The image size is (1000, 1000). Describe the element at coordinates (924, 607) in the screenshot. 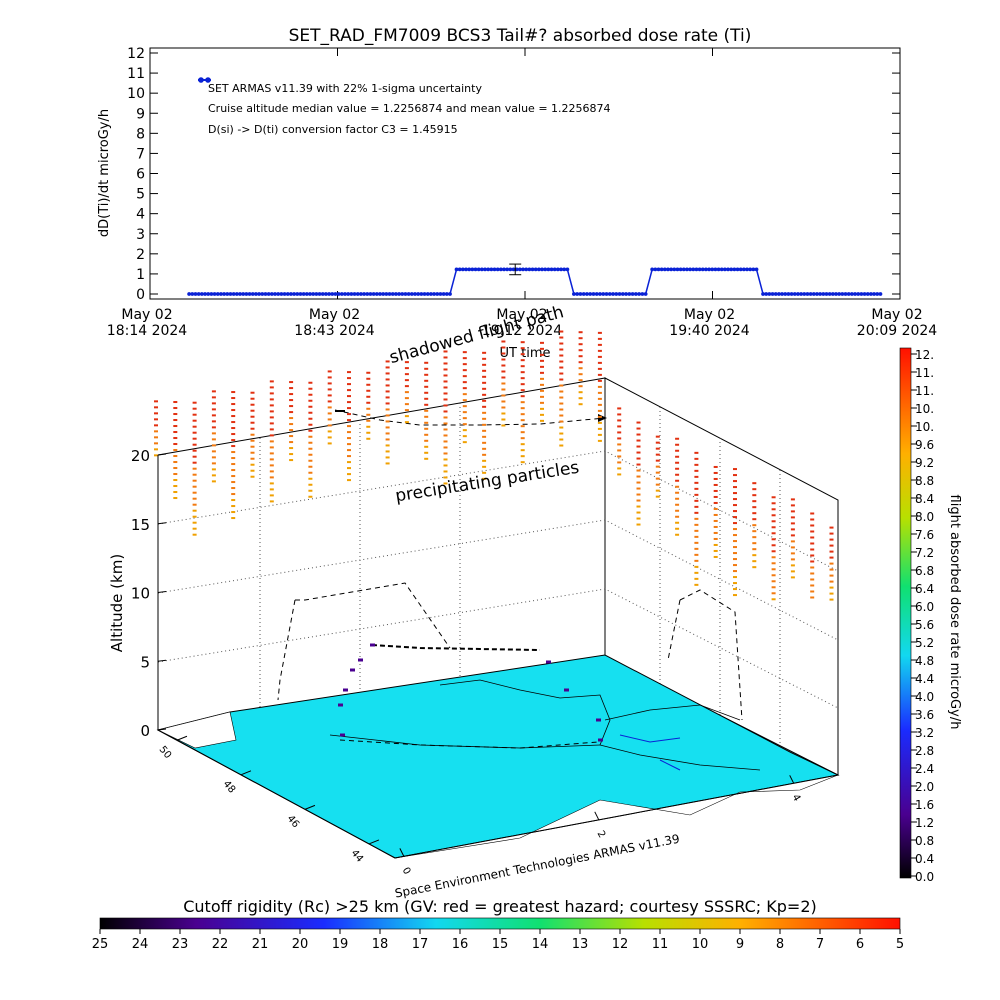

I see `dose-tick-label: 6.0` at that location.